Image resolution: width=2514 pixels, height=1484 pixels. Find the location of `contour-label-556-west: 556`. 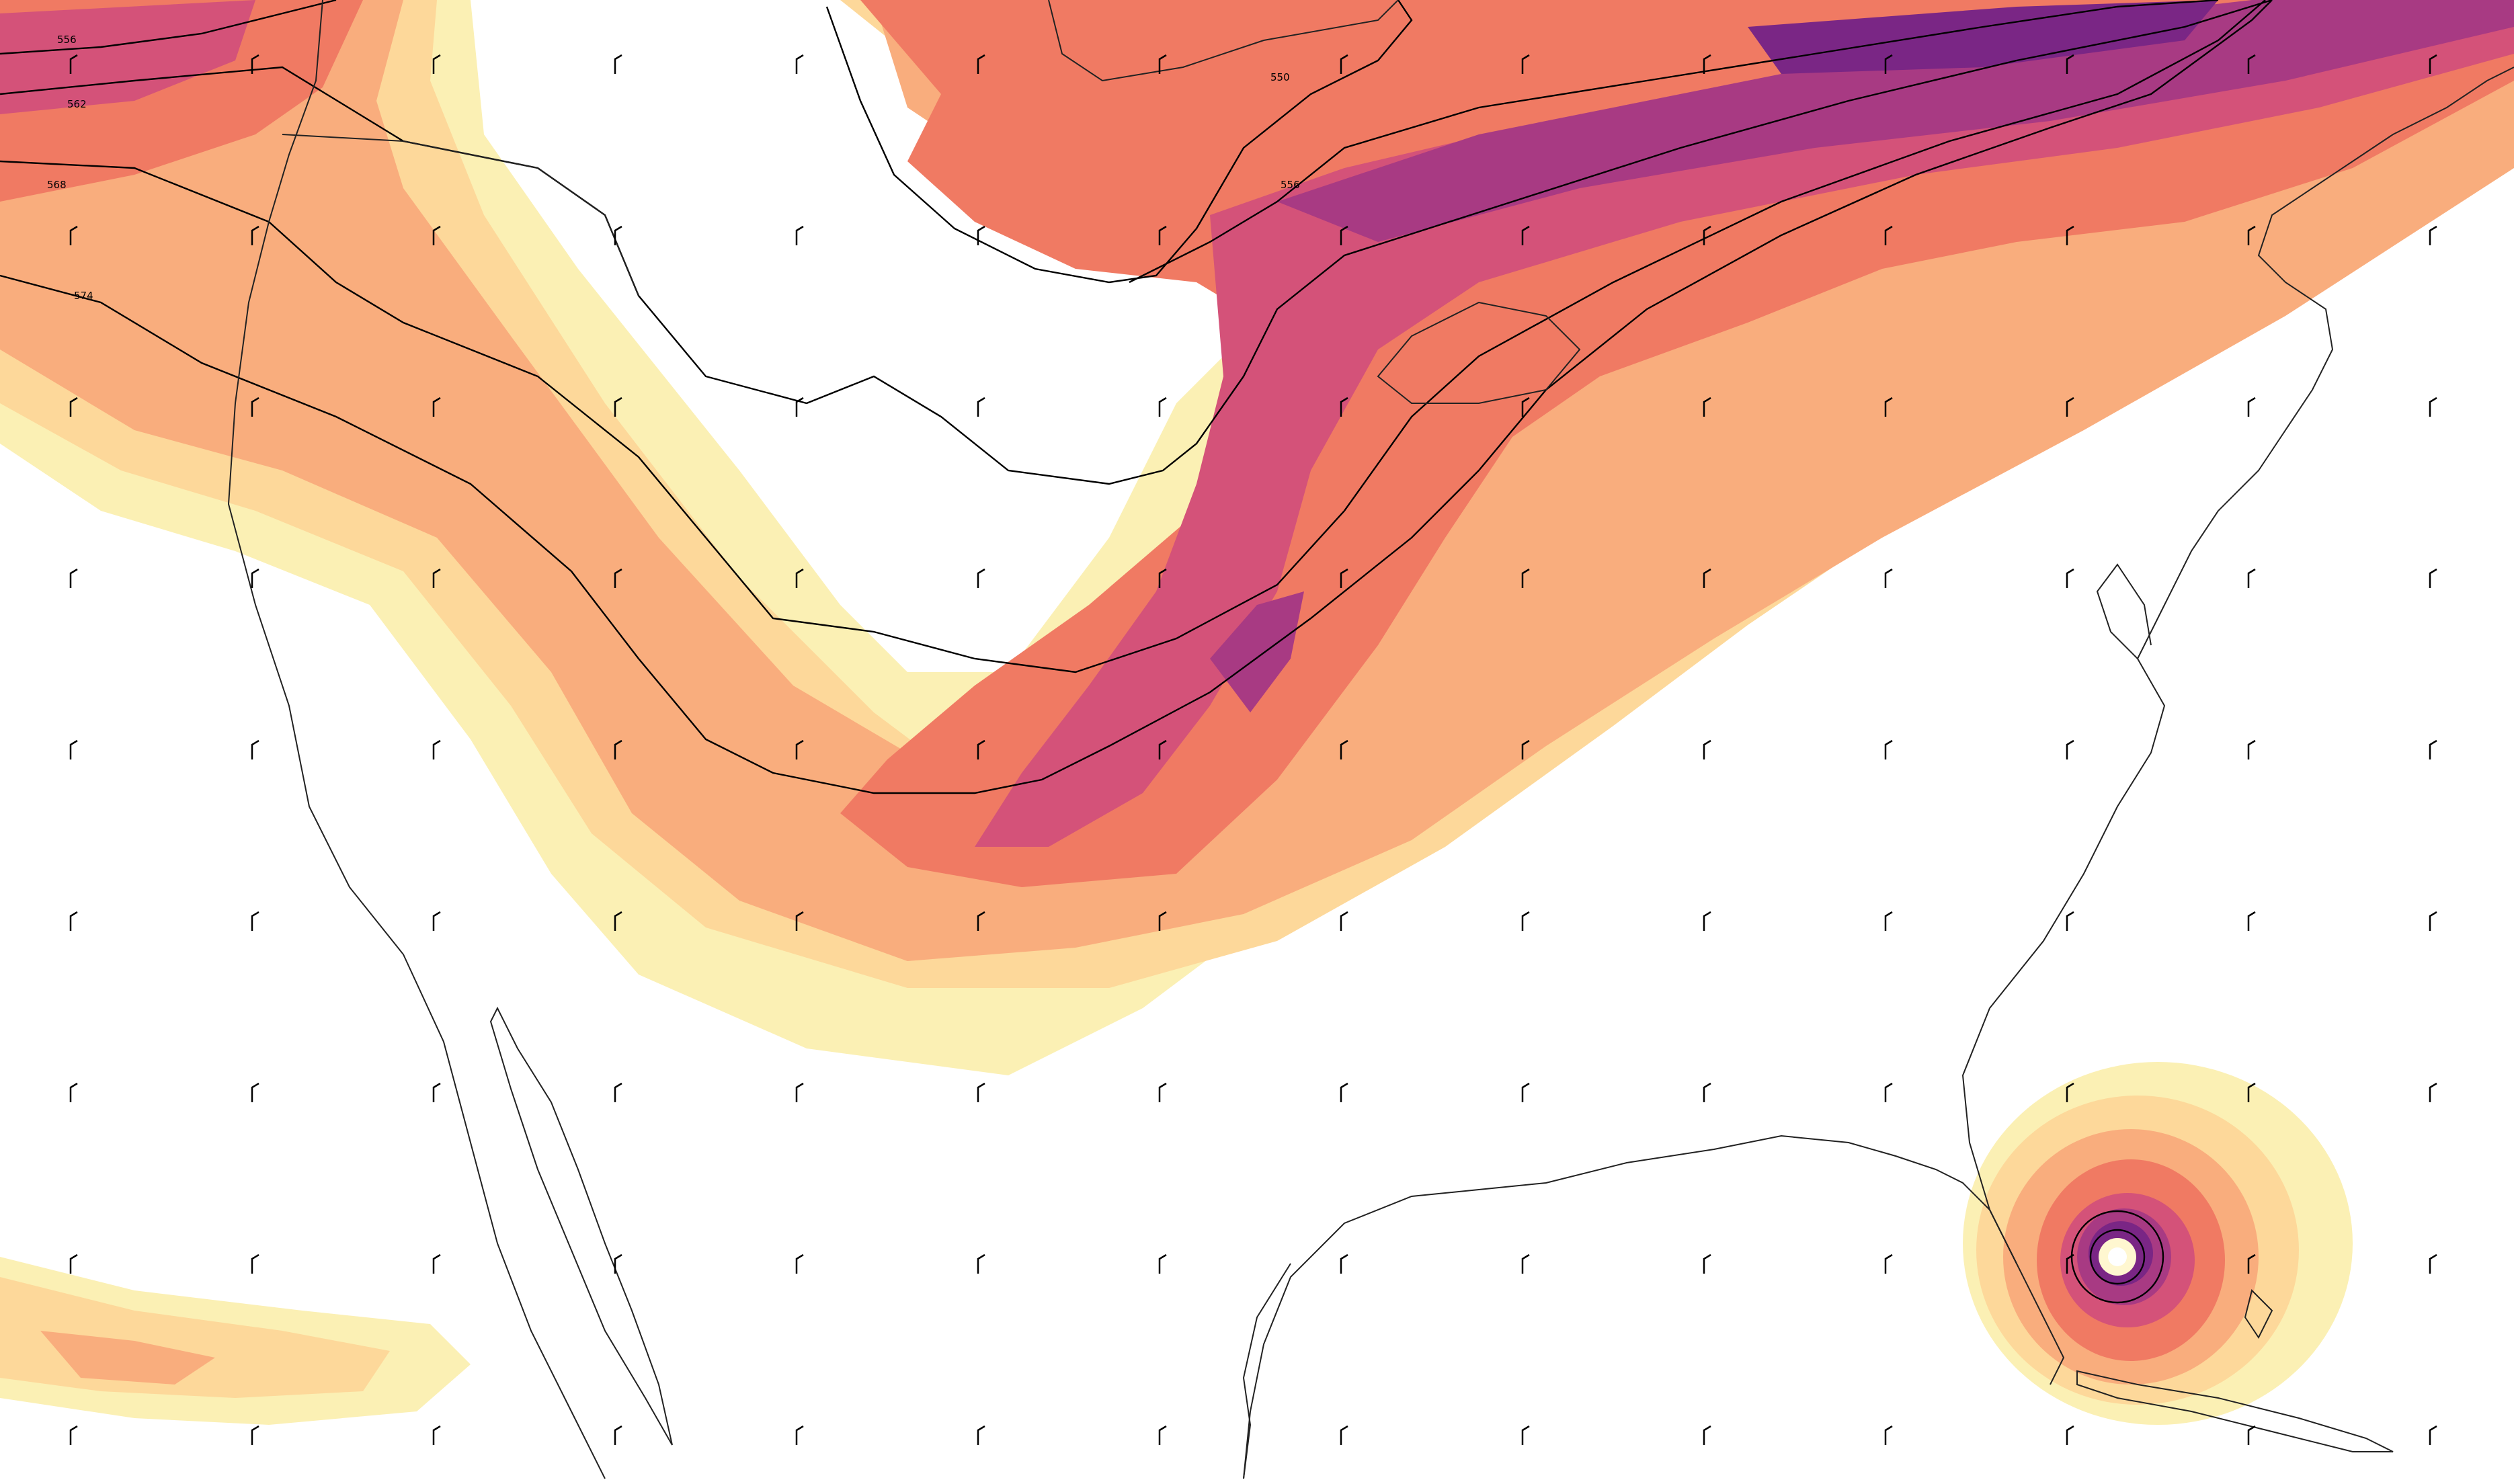

contour-label-556-west: 556 is located at coordinates (67, 40).